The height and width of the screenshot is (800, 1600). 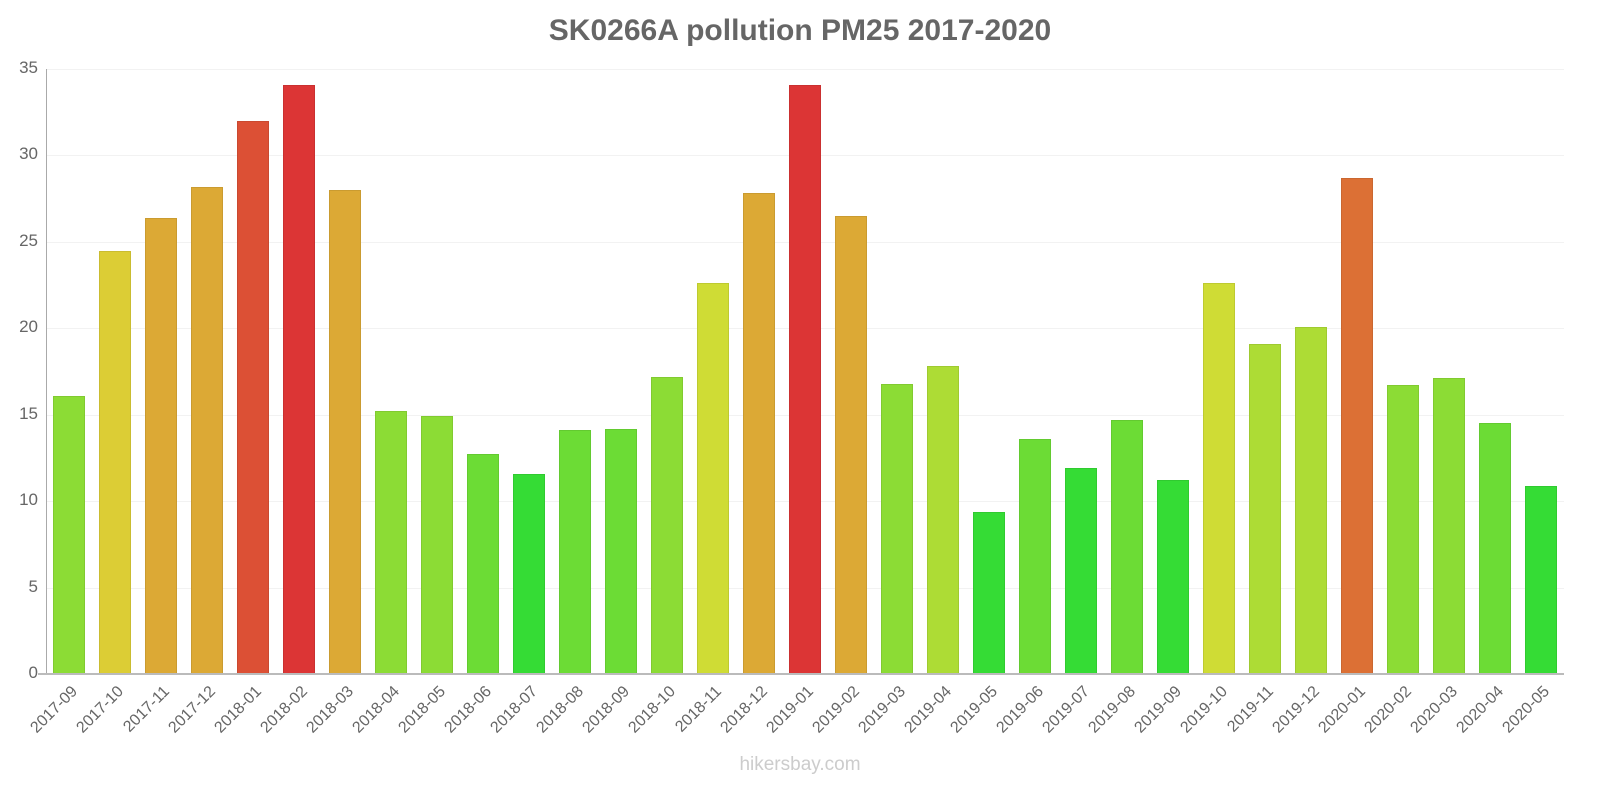 What do you see at coordinates (28, 154) in the screenshot?
I see `y-tick-label: 30` at bounding box center [28, 154].